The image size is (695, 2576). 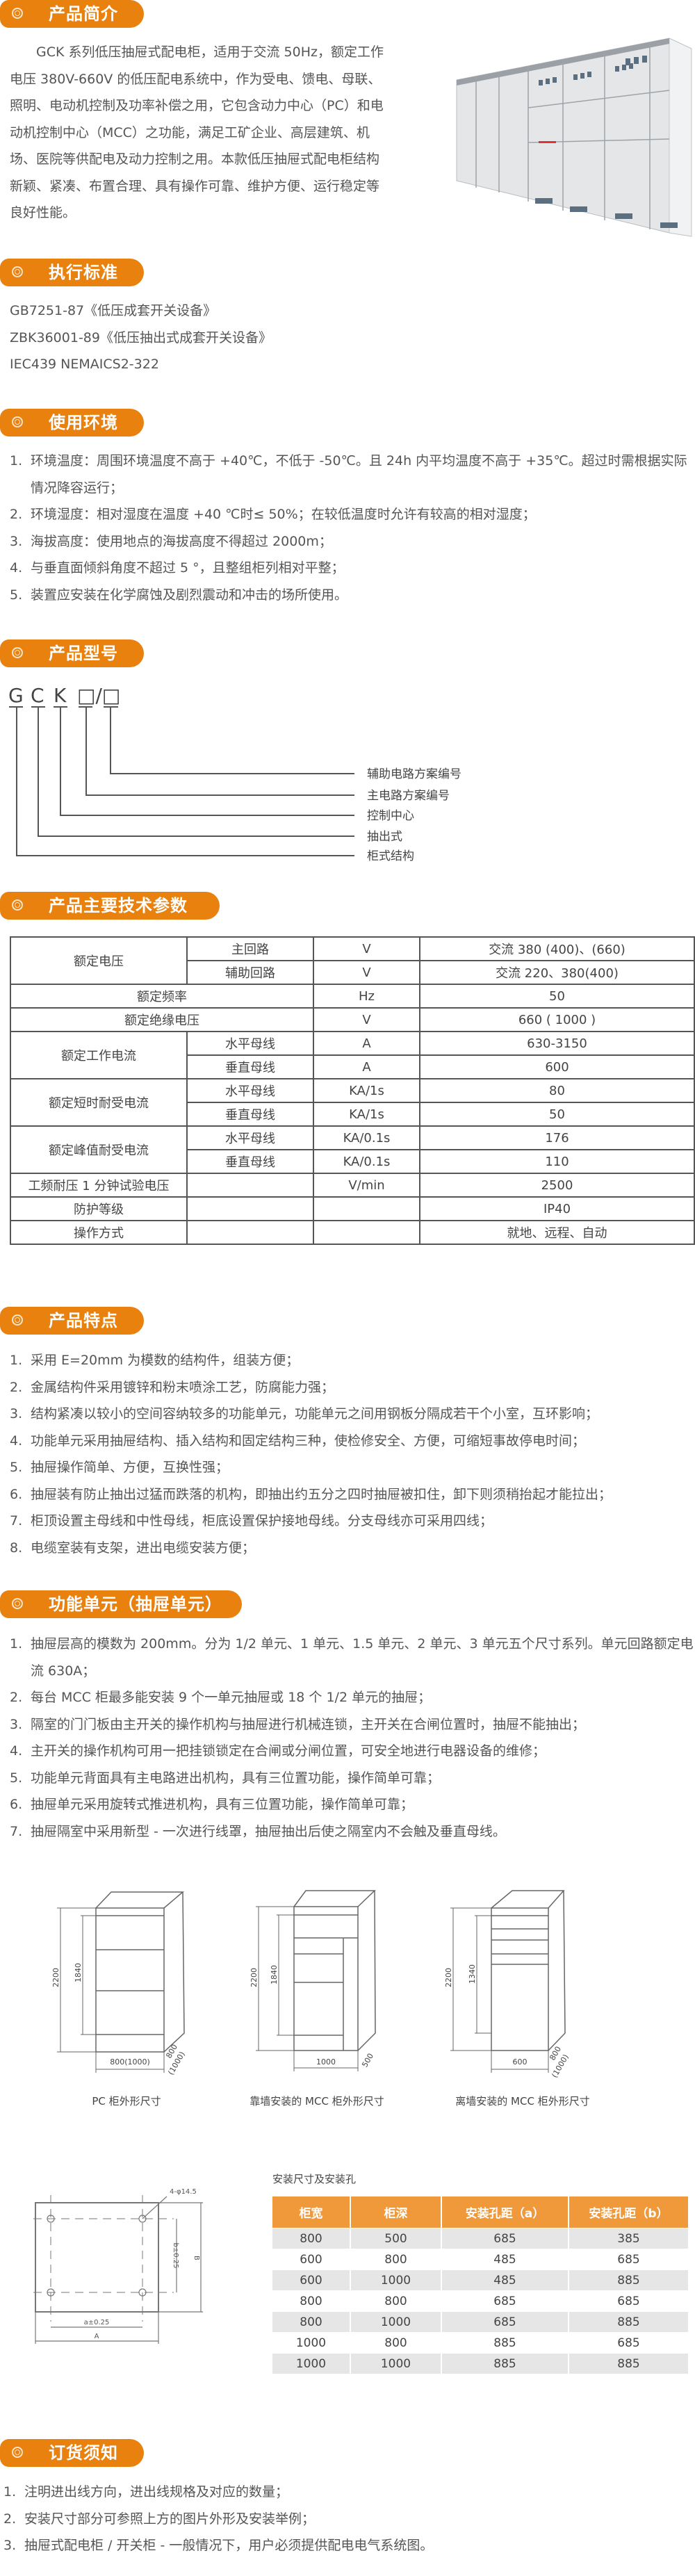 What do you see at coordinates (97, 2336) in the screenshot?
I see `dim-A-label: A` at bounding box center [97, 2336].